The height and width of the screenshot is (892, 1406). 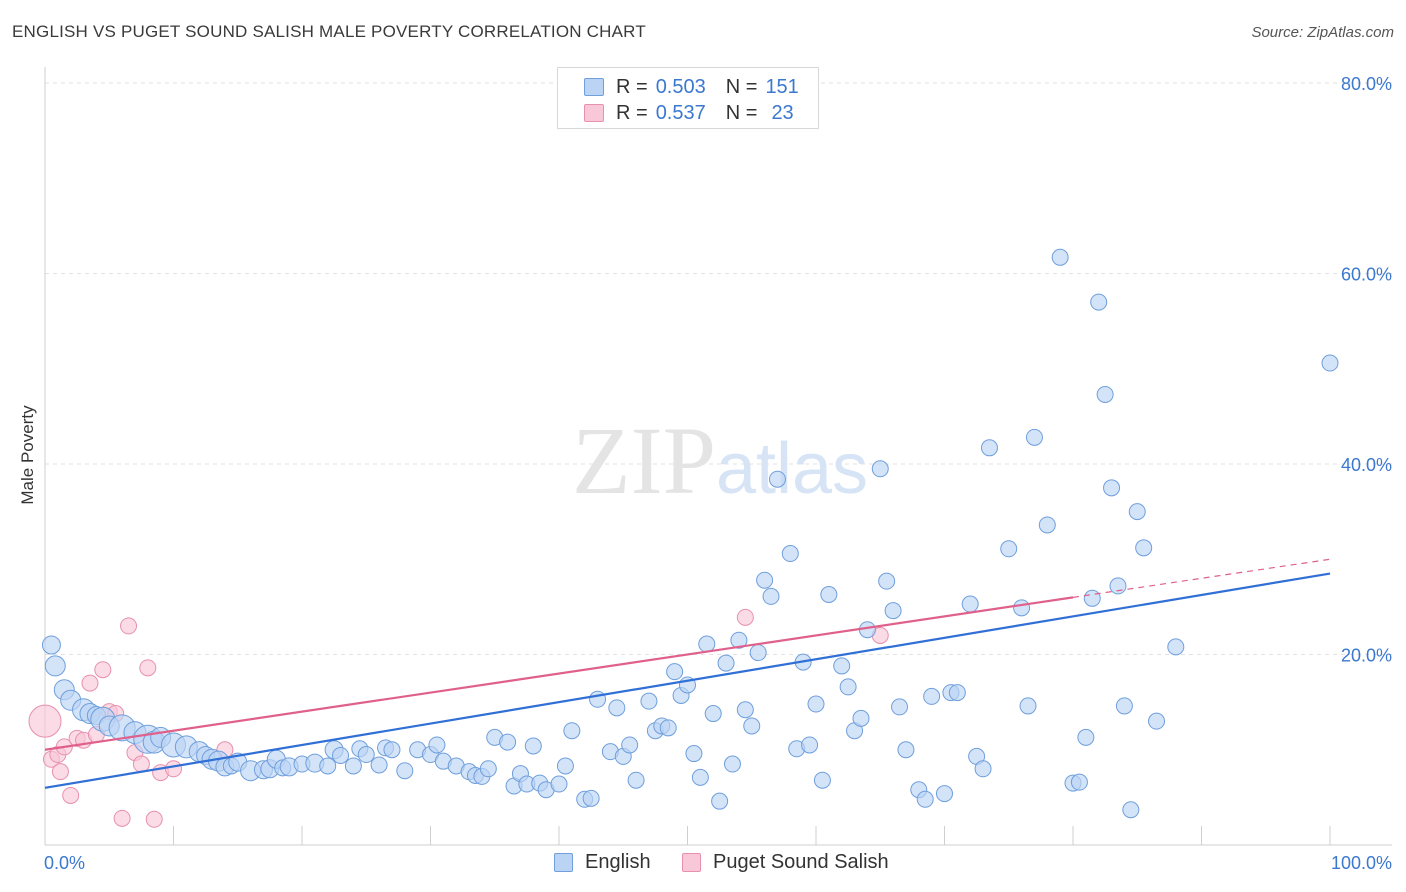 I want to click on watermark: ZIPatlas, so click(x=720, y=460).